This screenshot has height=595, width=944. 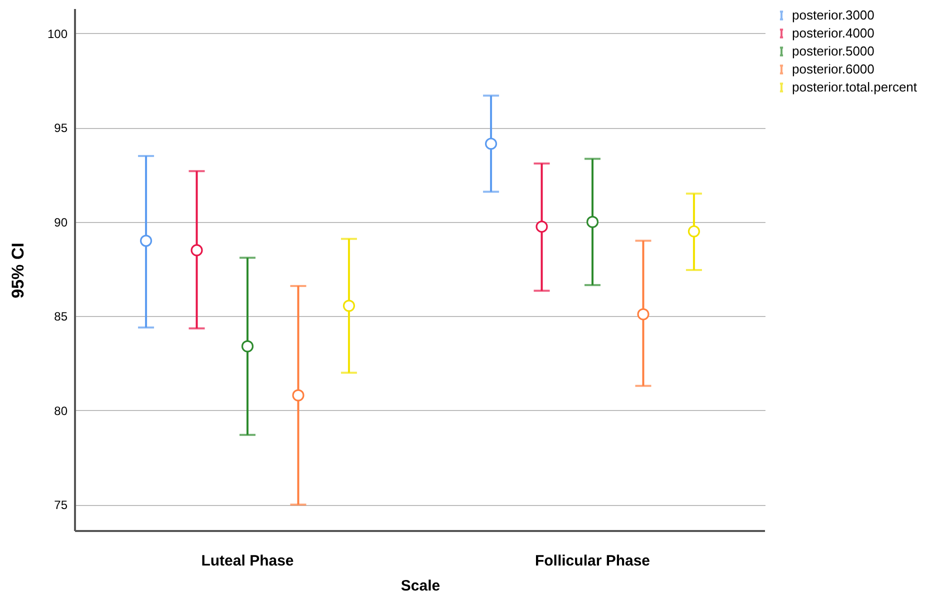 I want to click on legend-label: posterior.6000, so click(x=833, y=69).